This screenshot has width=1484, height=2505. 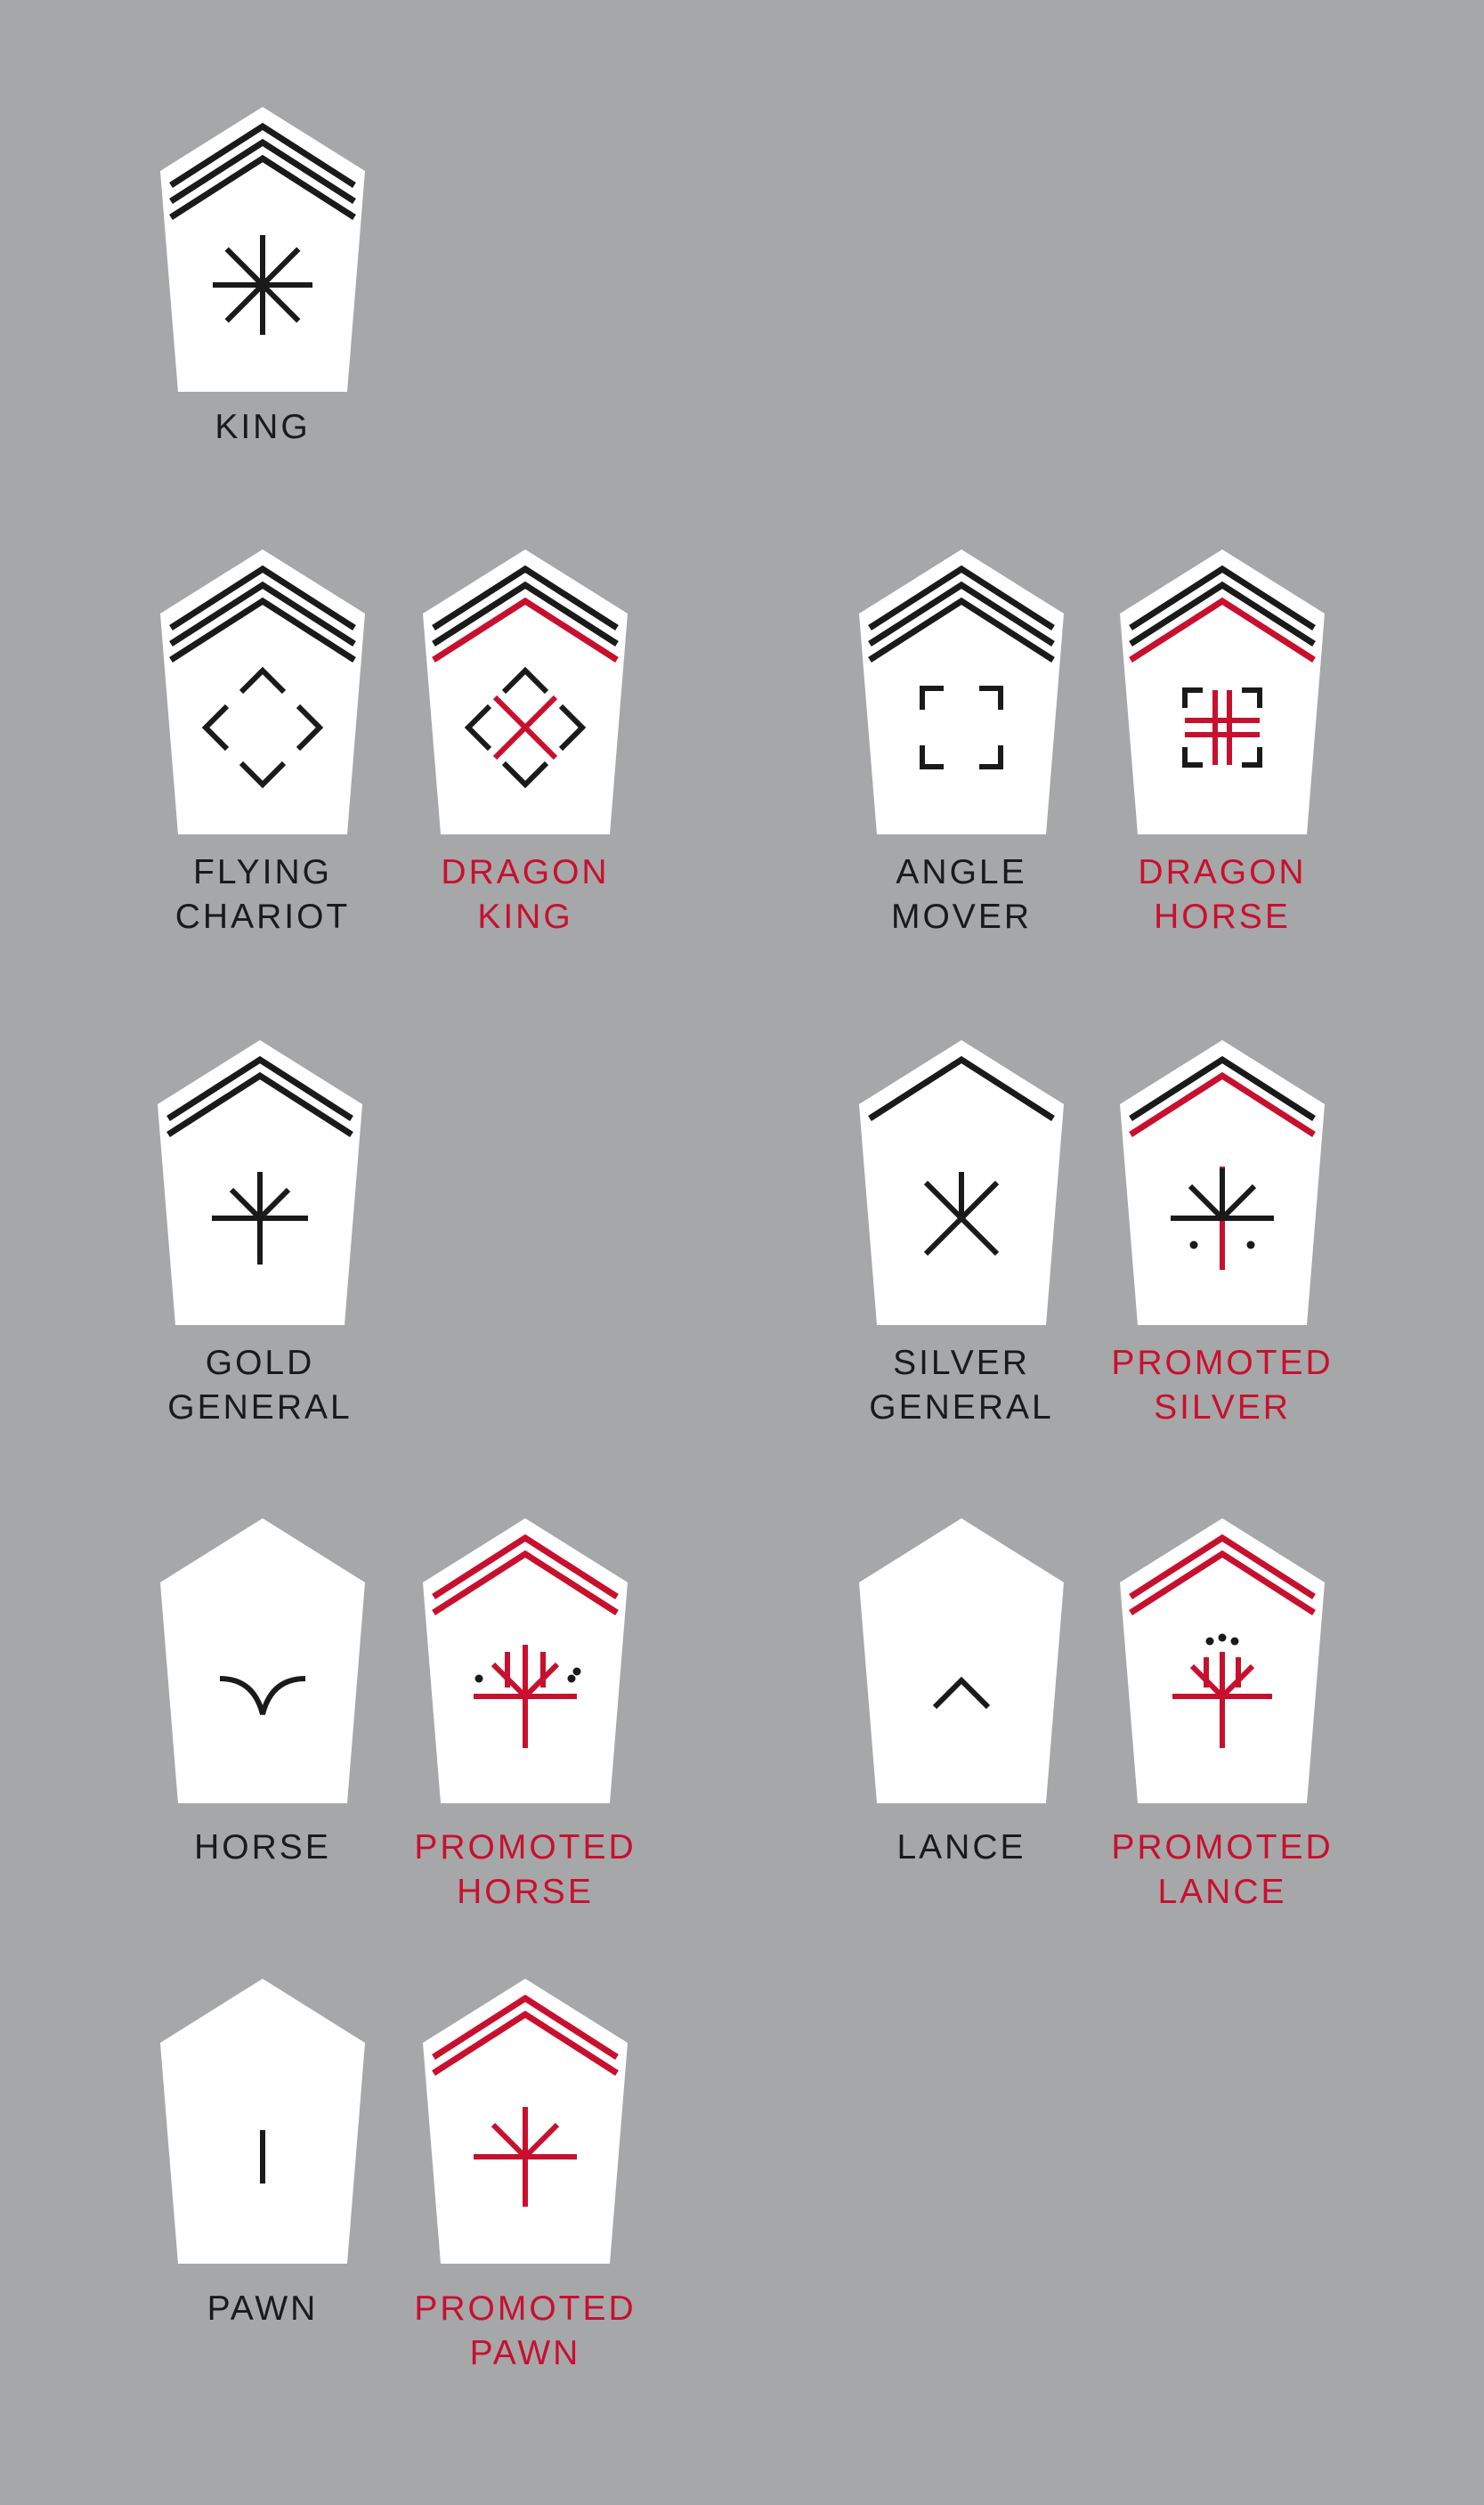 I want to click on piece-label-angle-mover: ANGLE MOVER, so click(x=961, y=894).